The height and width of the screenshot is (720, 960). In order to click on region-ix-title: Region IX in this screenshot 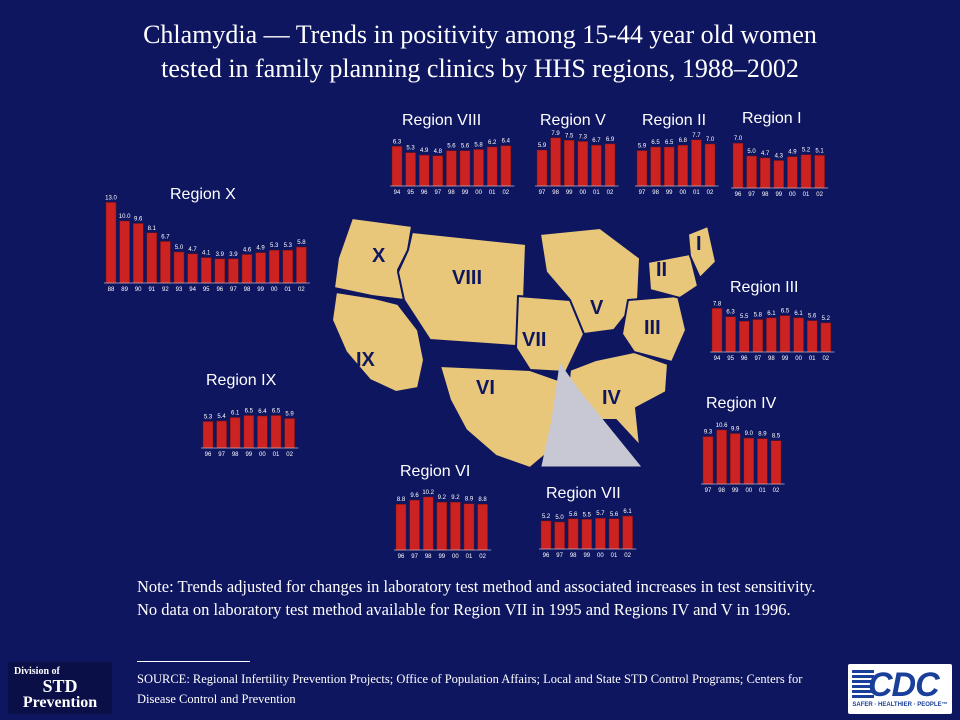, I will do `click(241, 380)`.